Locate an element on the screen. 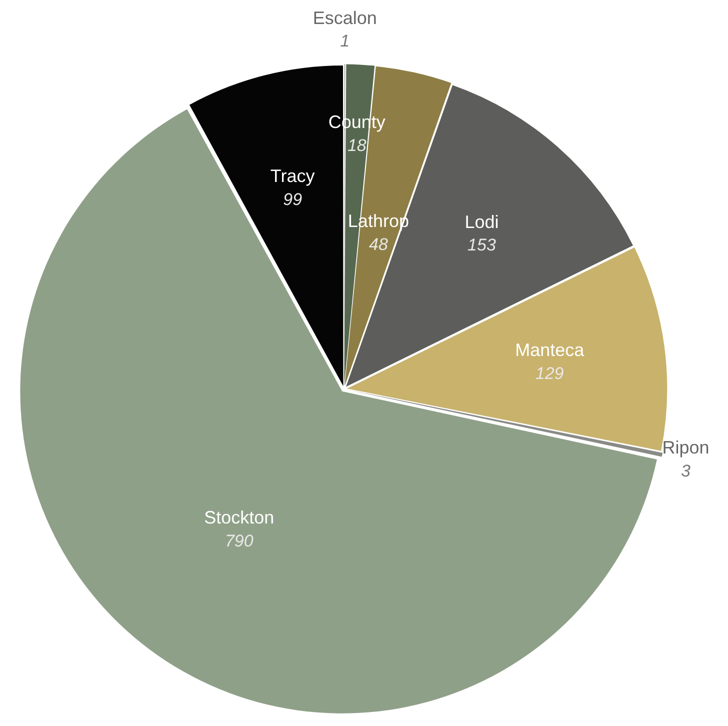  data-label: 48 is located at coordinates (378, 244).